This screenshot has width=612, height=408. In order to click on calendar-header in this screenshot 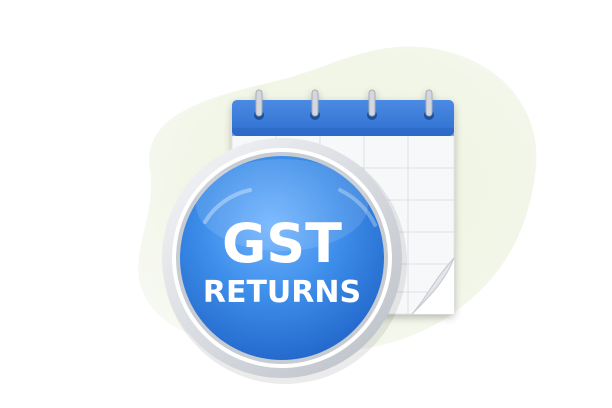, I will do `click(343, 118)`.